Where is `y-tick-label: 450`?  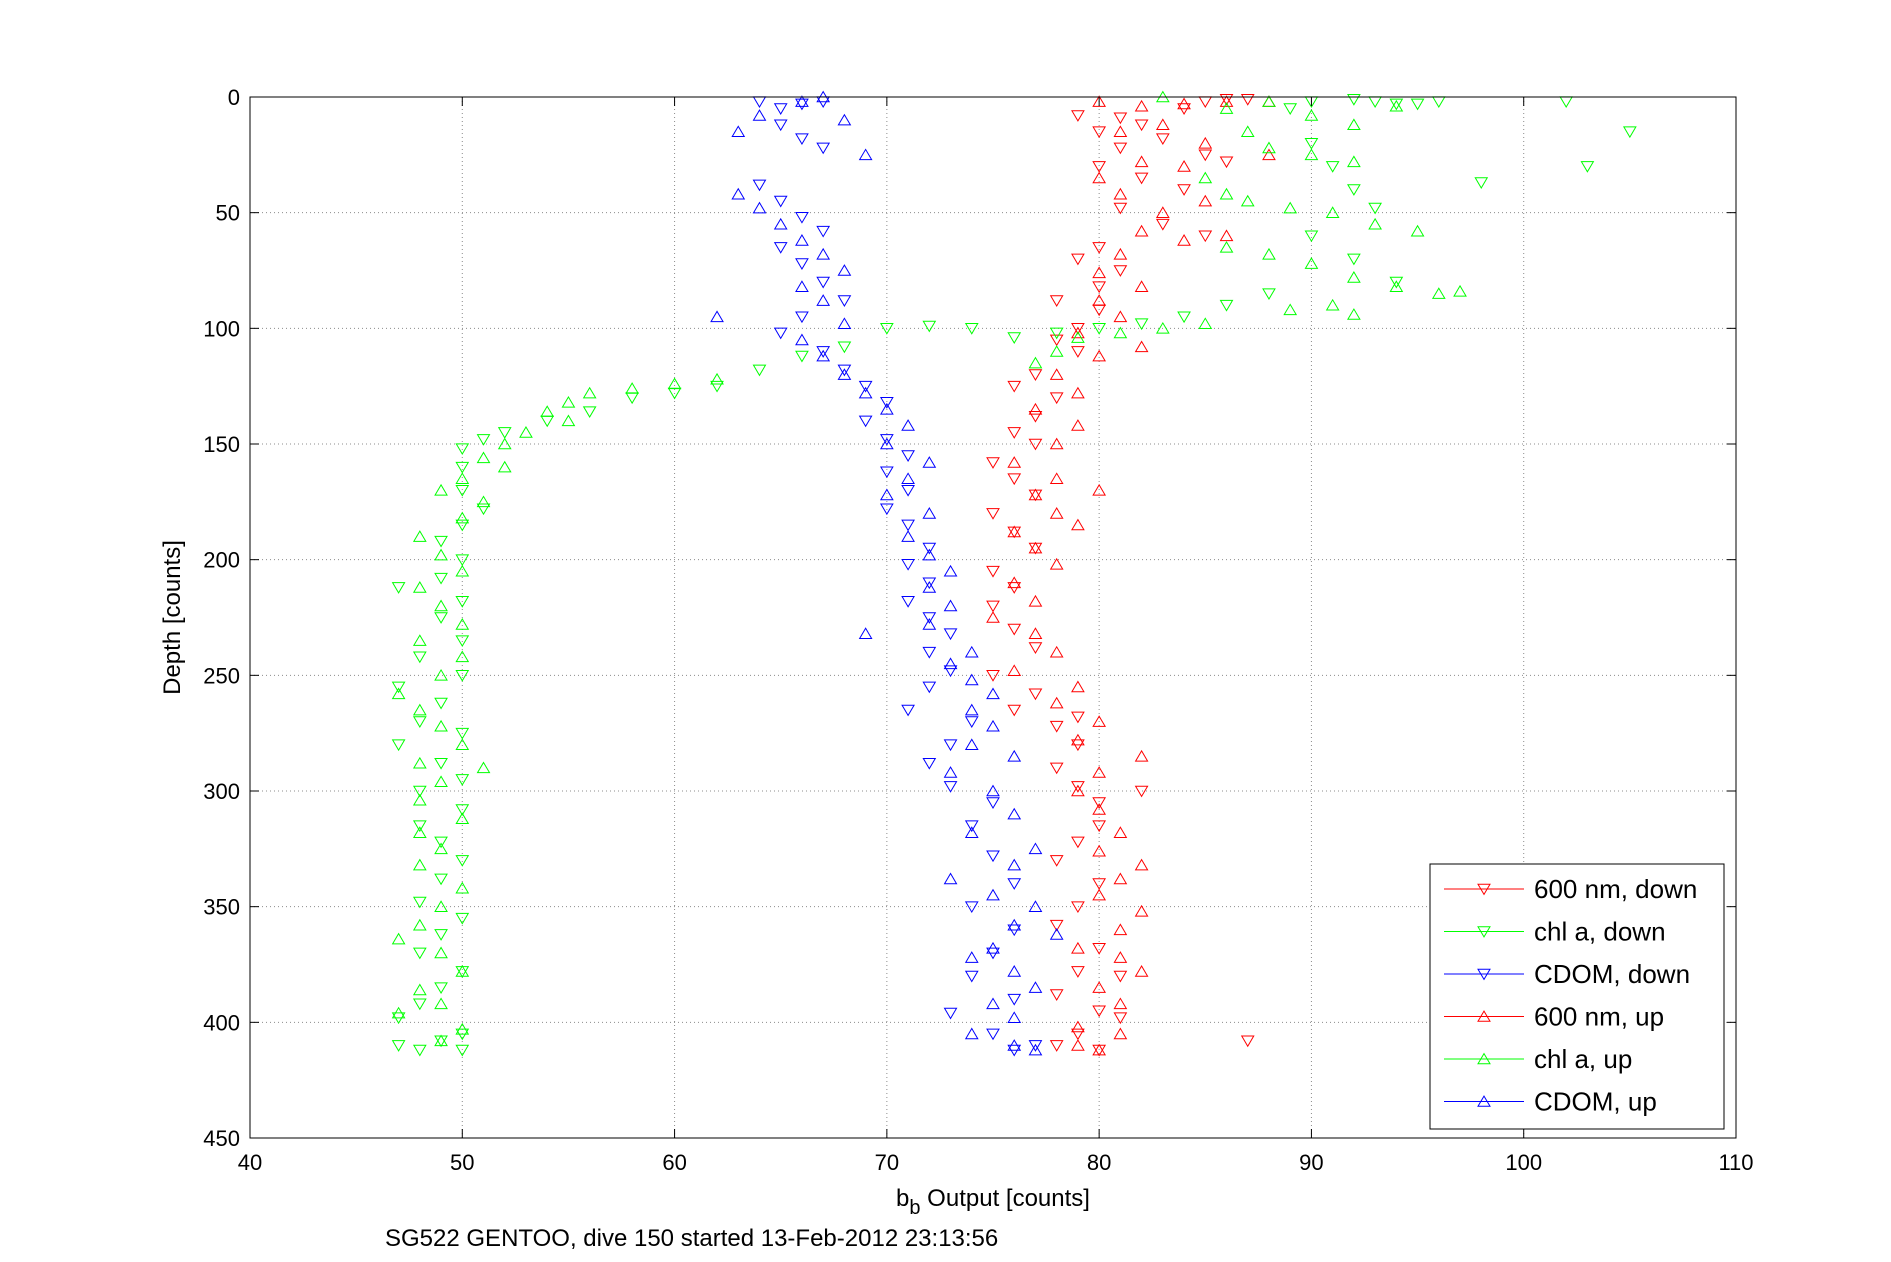 y-tick-label: 450 is located at coordinates (221, 1138).